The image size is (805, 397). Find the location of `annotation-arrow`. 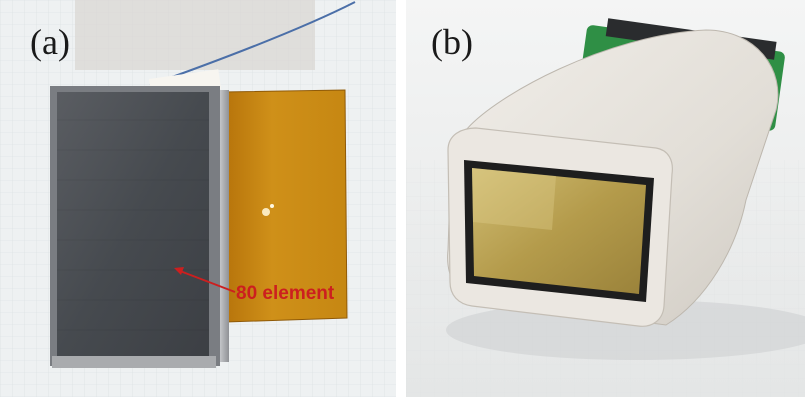

annotation-arrow is located at coordinates (207, 281).